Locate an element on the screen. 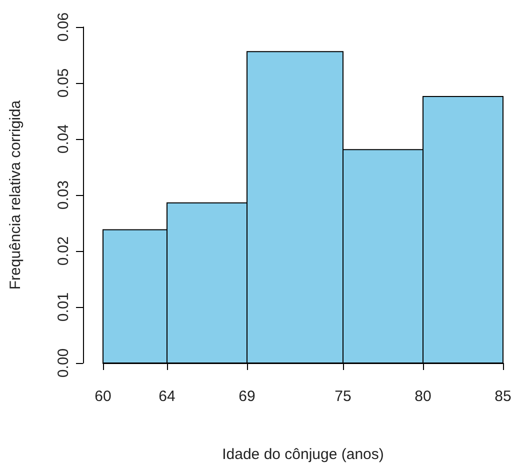 This screenshot has width=515, height=470. x-tick-label: 85 is located at coordinates (503, 396).